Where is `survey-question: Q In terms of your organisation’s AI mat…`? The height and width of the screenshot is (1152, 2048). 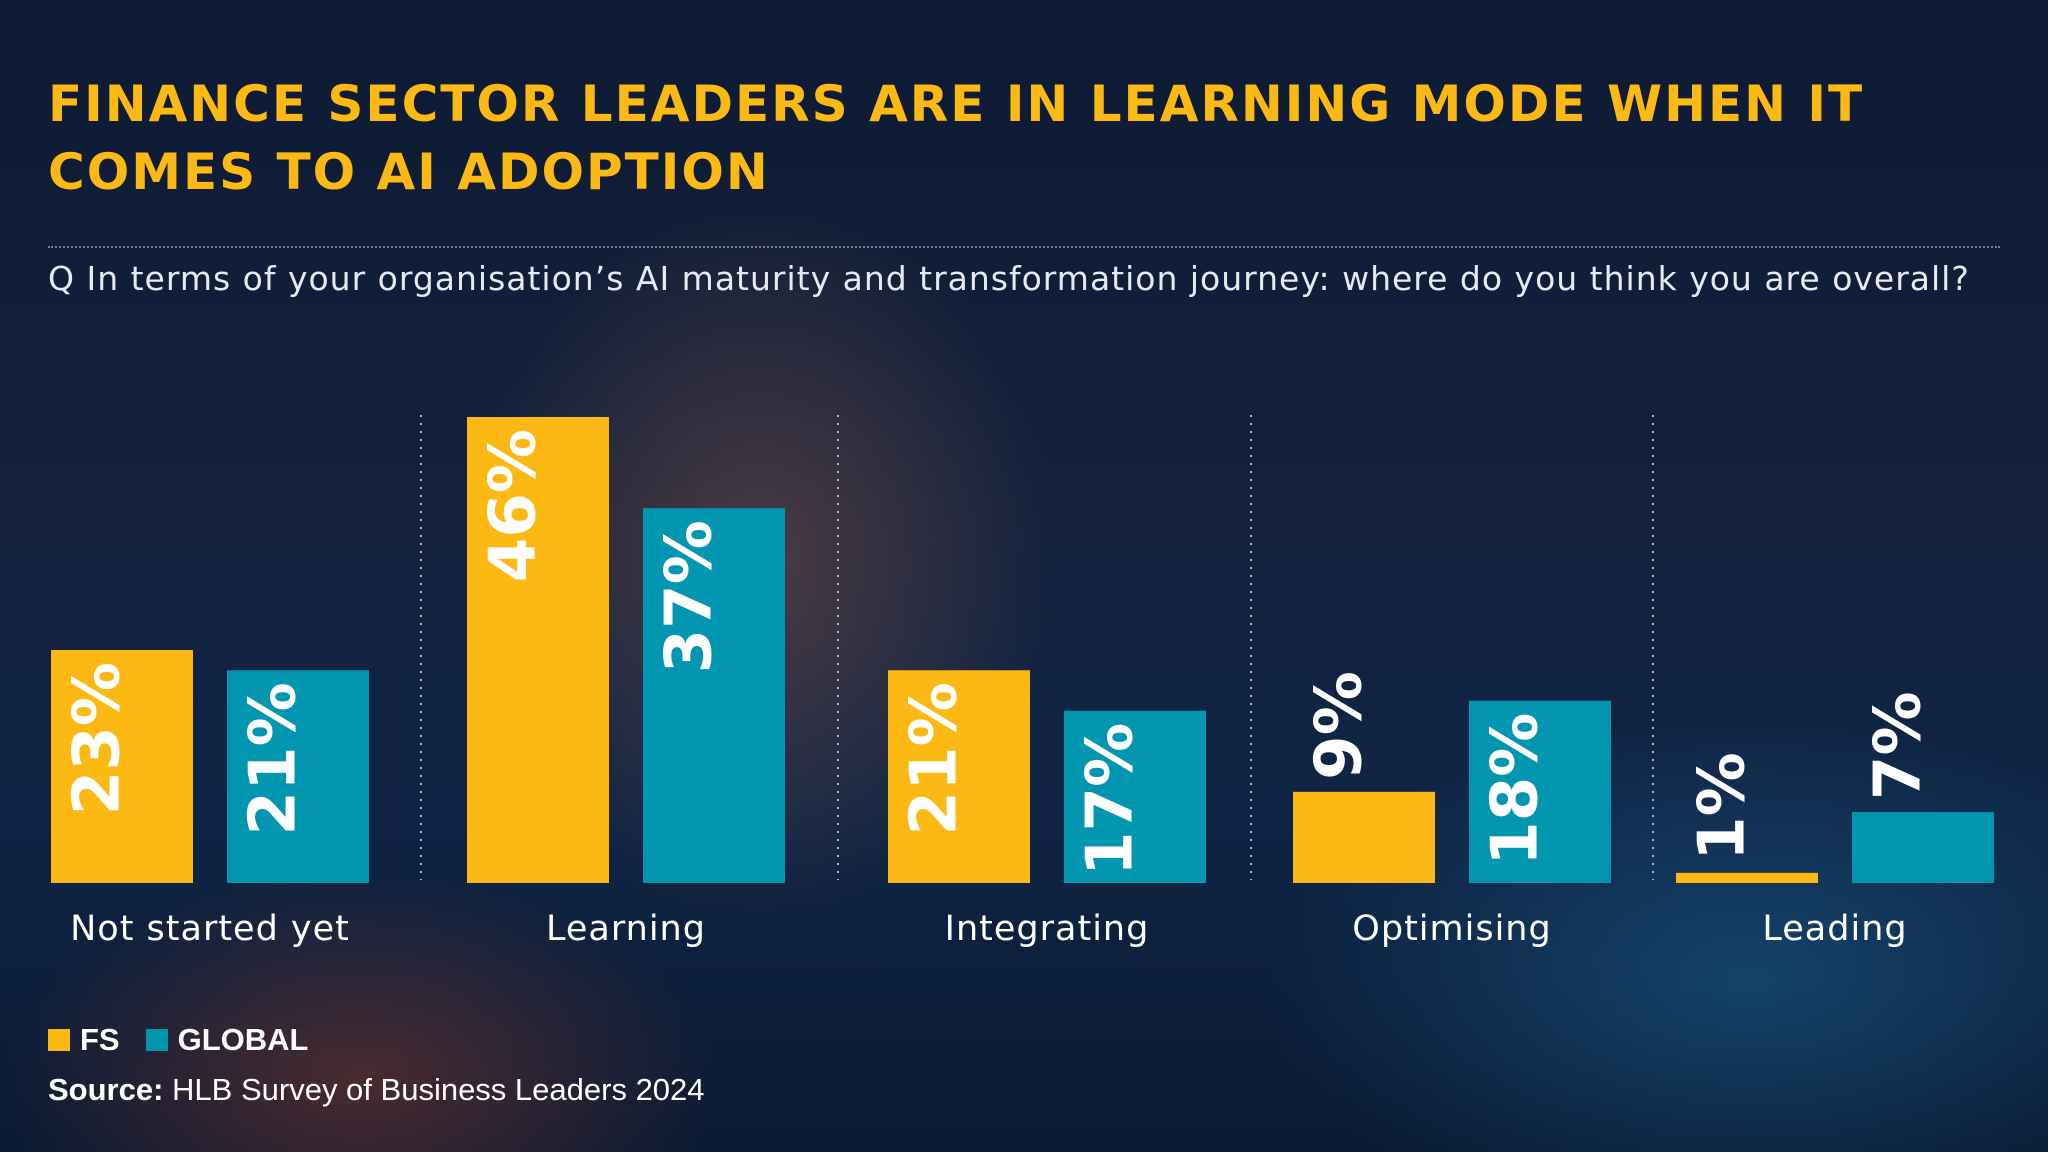
survey-question: Q In terms of your organisation’s AI mat… is located at coordinates (1009, 278).